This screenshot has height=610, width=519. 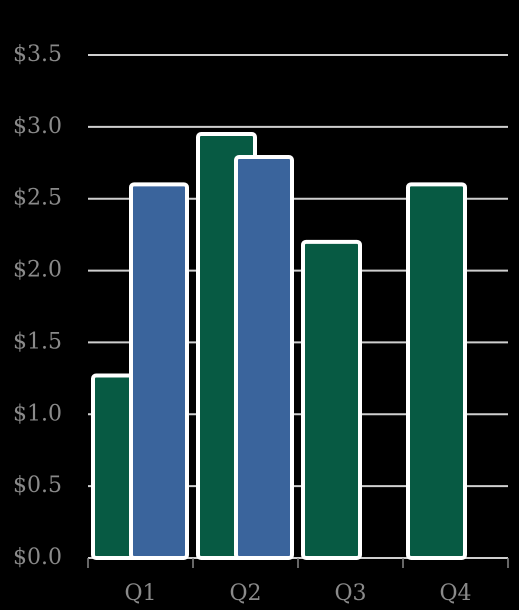 What do you see at coordinates (350, 593) in the screenshot?
I see `x-tick-label: Q3` at bounding box center [350, 593].